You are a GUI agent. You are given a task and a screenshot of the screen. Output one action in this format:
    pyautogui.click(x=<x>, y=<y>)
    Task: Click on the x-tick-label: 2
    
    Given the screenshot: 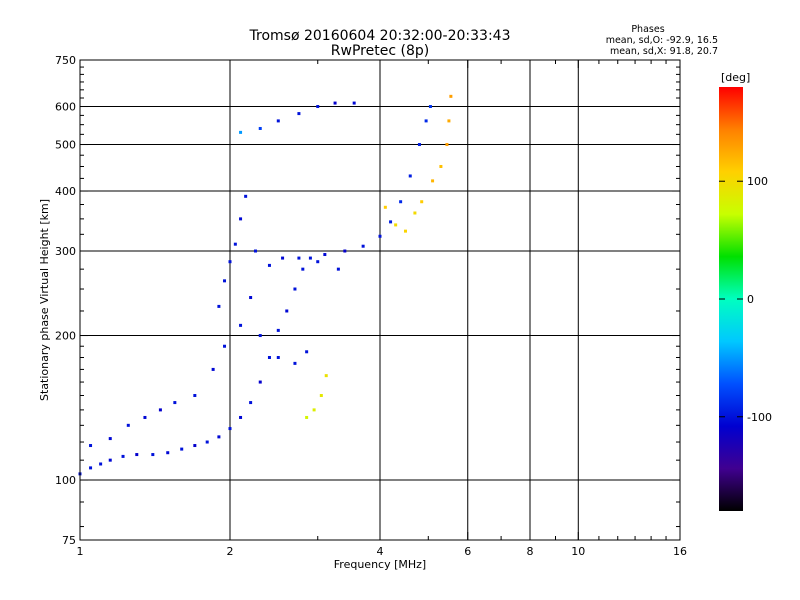 What is the action you would take?
    pyautogui.click(x=230, y=551)
    